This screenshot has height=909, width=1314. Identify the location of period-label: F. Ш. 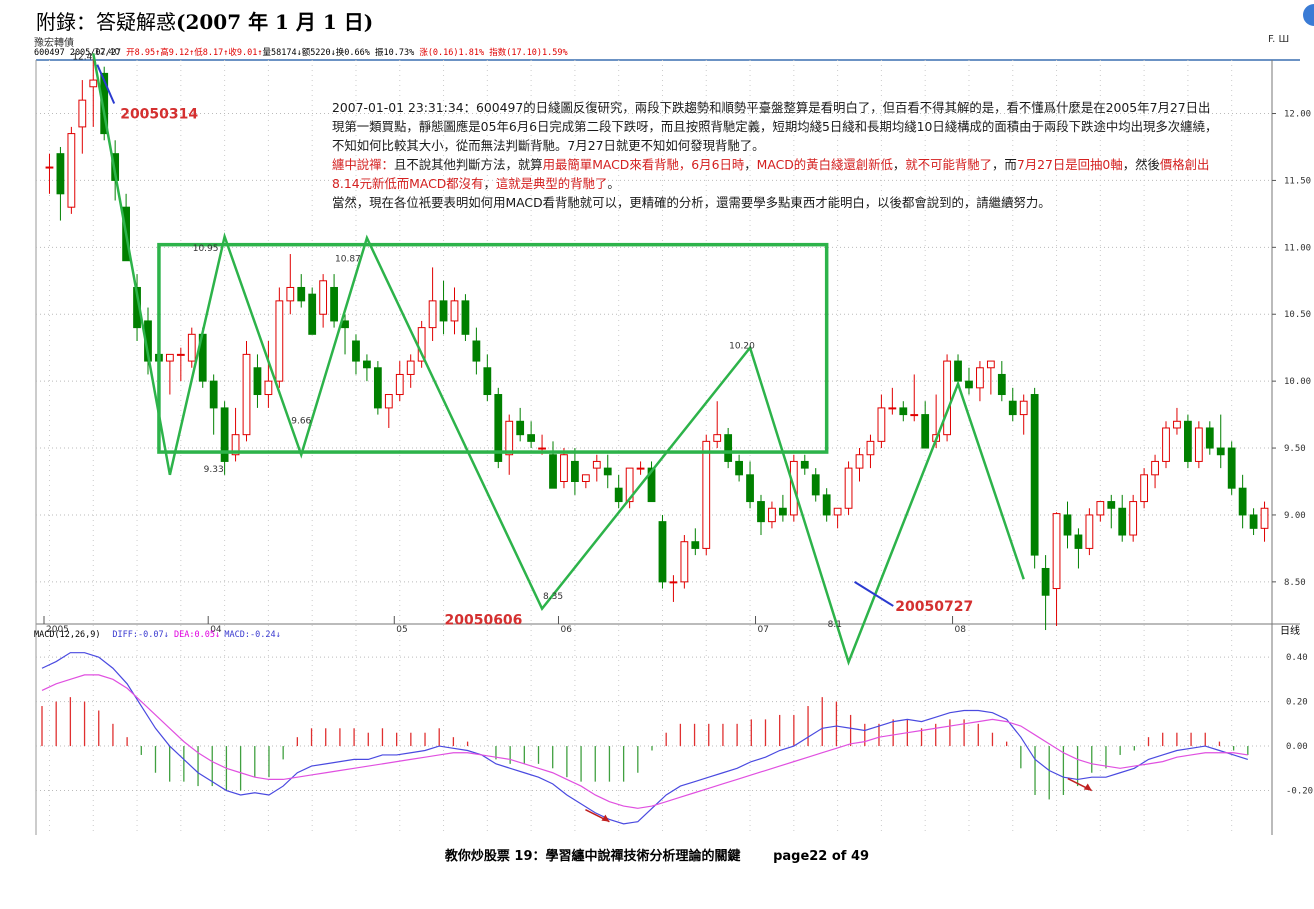
(1279, 39).